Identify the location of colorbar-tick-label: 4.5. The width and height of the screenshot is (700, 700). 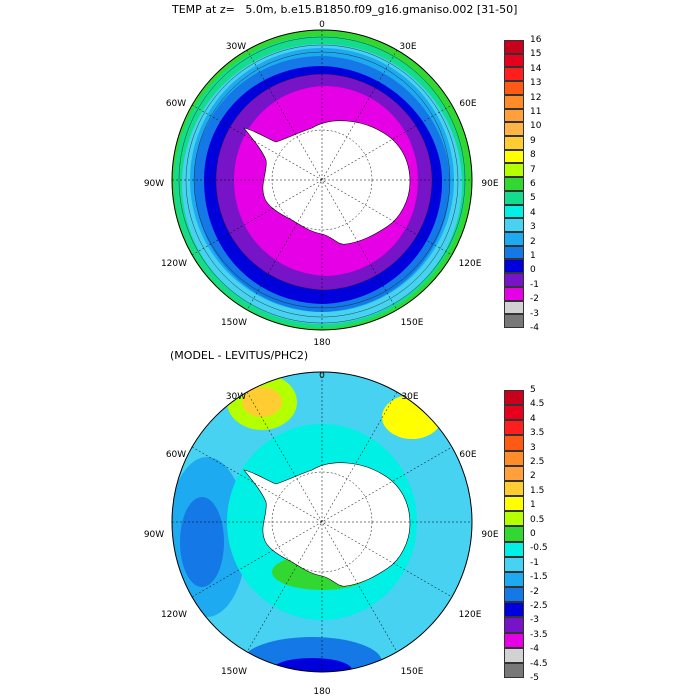
(537, 404).